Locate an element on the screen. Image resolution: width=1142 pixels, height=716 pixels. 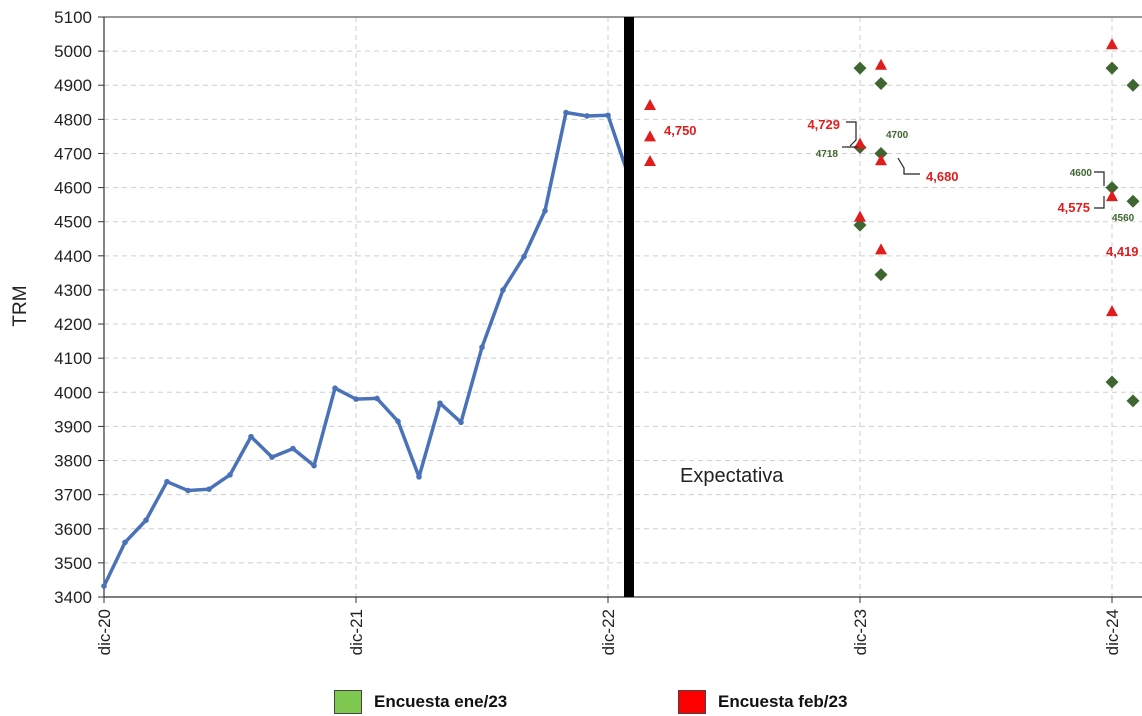
y-tick-label: 4300 is located at coordinates (73, 290).